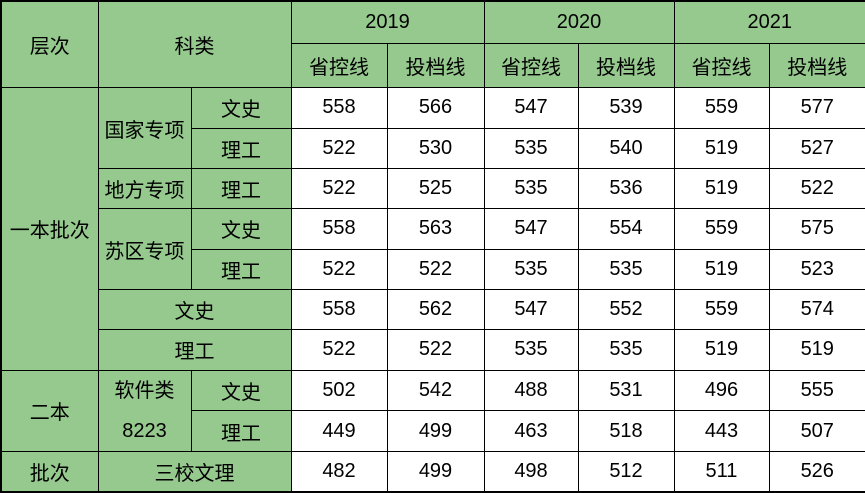  Describe the element at coordinates (49, 472) in the screenshot. I see `level-cell: 批次` at that location.